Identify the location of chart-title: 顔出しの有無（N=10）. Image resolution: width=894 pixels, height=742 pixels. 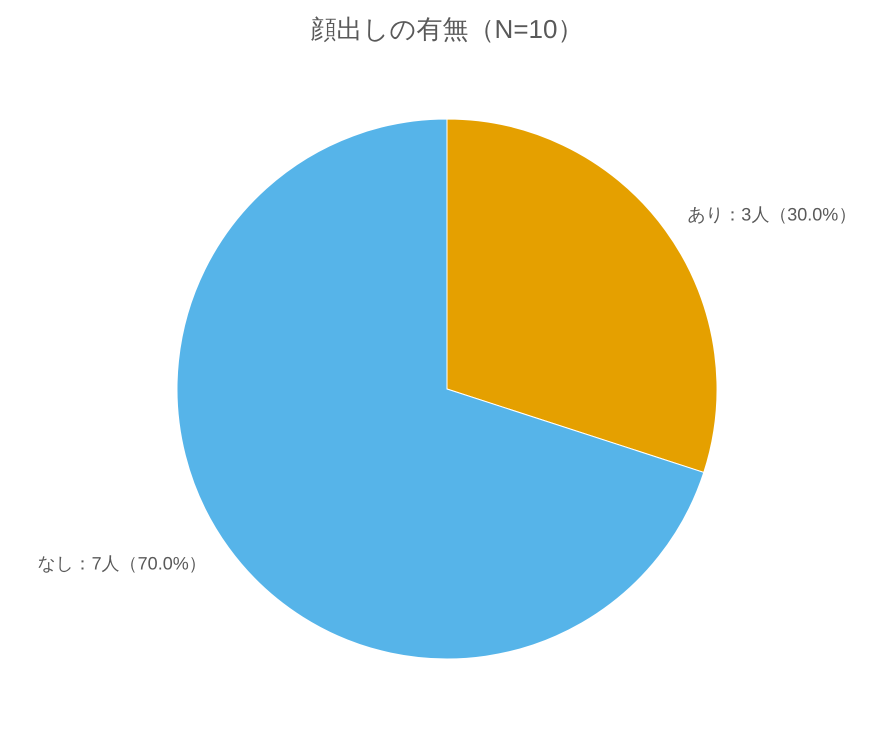
(447, 29).